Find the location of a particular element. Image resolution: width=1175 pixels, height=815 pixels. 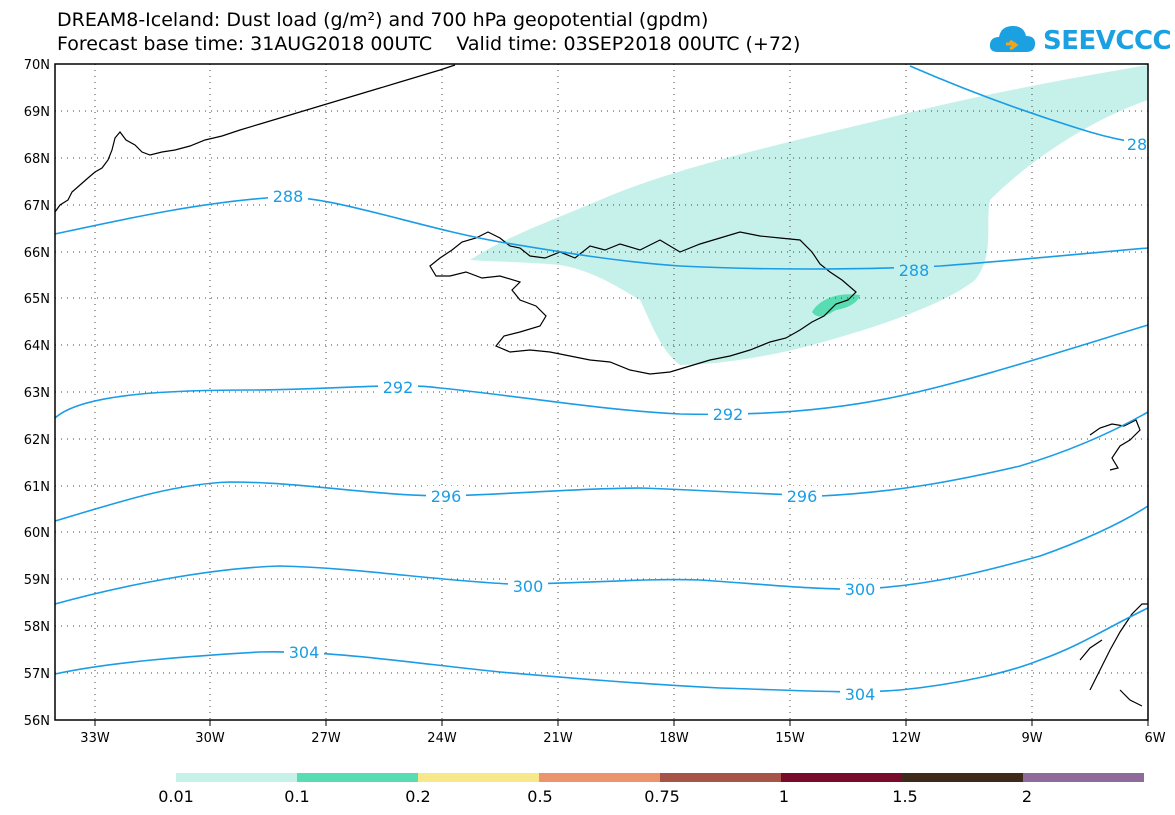

seevccc-logo: SEEVCCC is located at coordinates (1080, 40).